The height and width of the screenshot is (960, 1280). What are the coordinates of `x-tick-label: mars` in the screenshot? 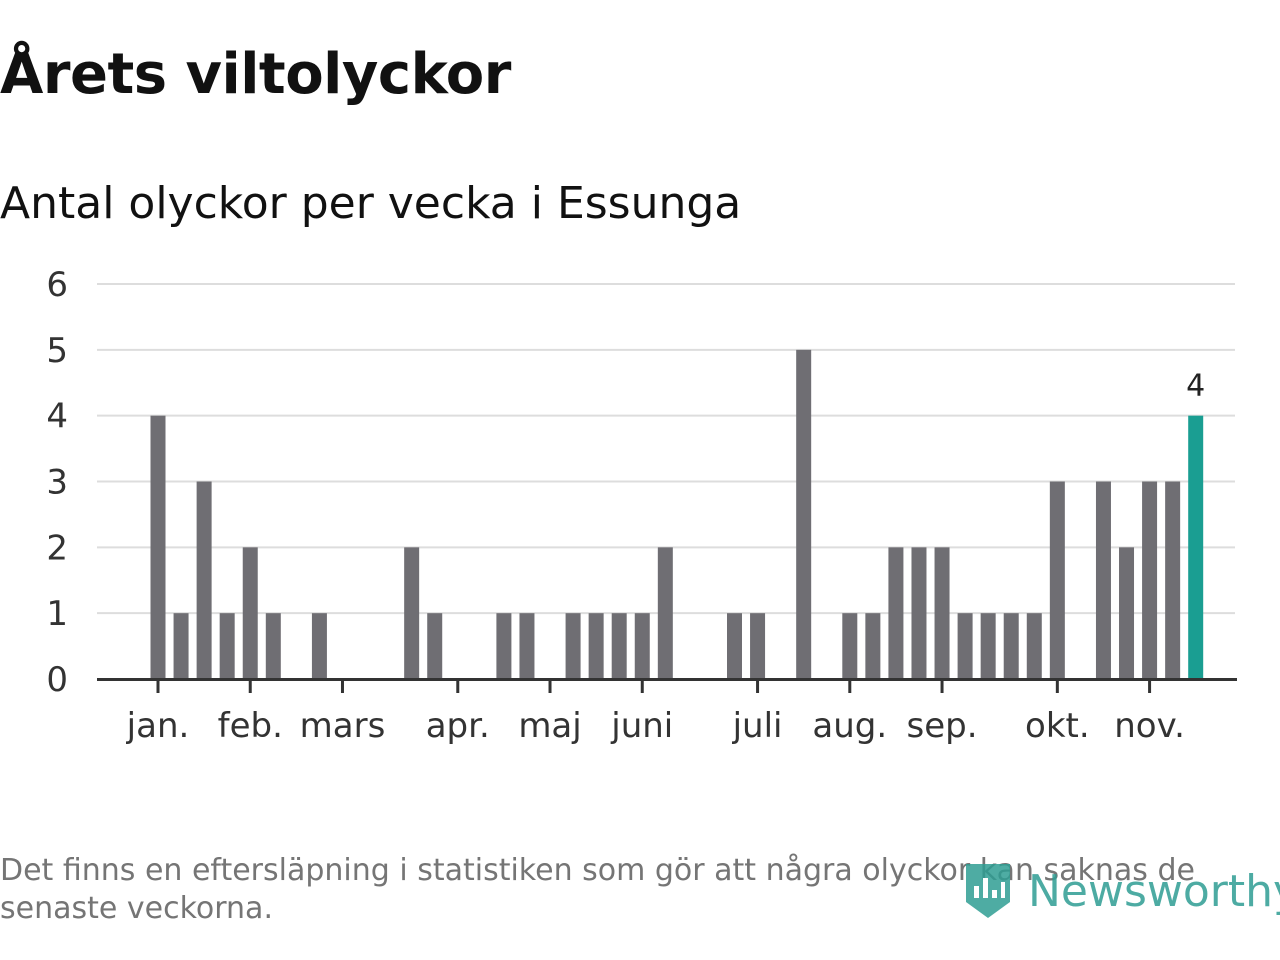 It's located at (343, 726).